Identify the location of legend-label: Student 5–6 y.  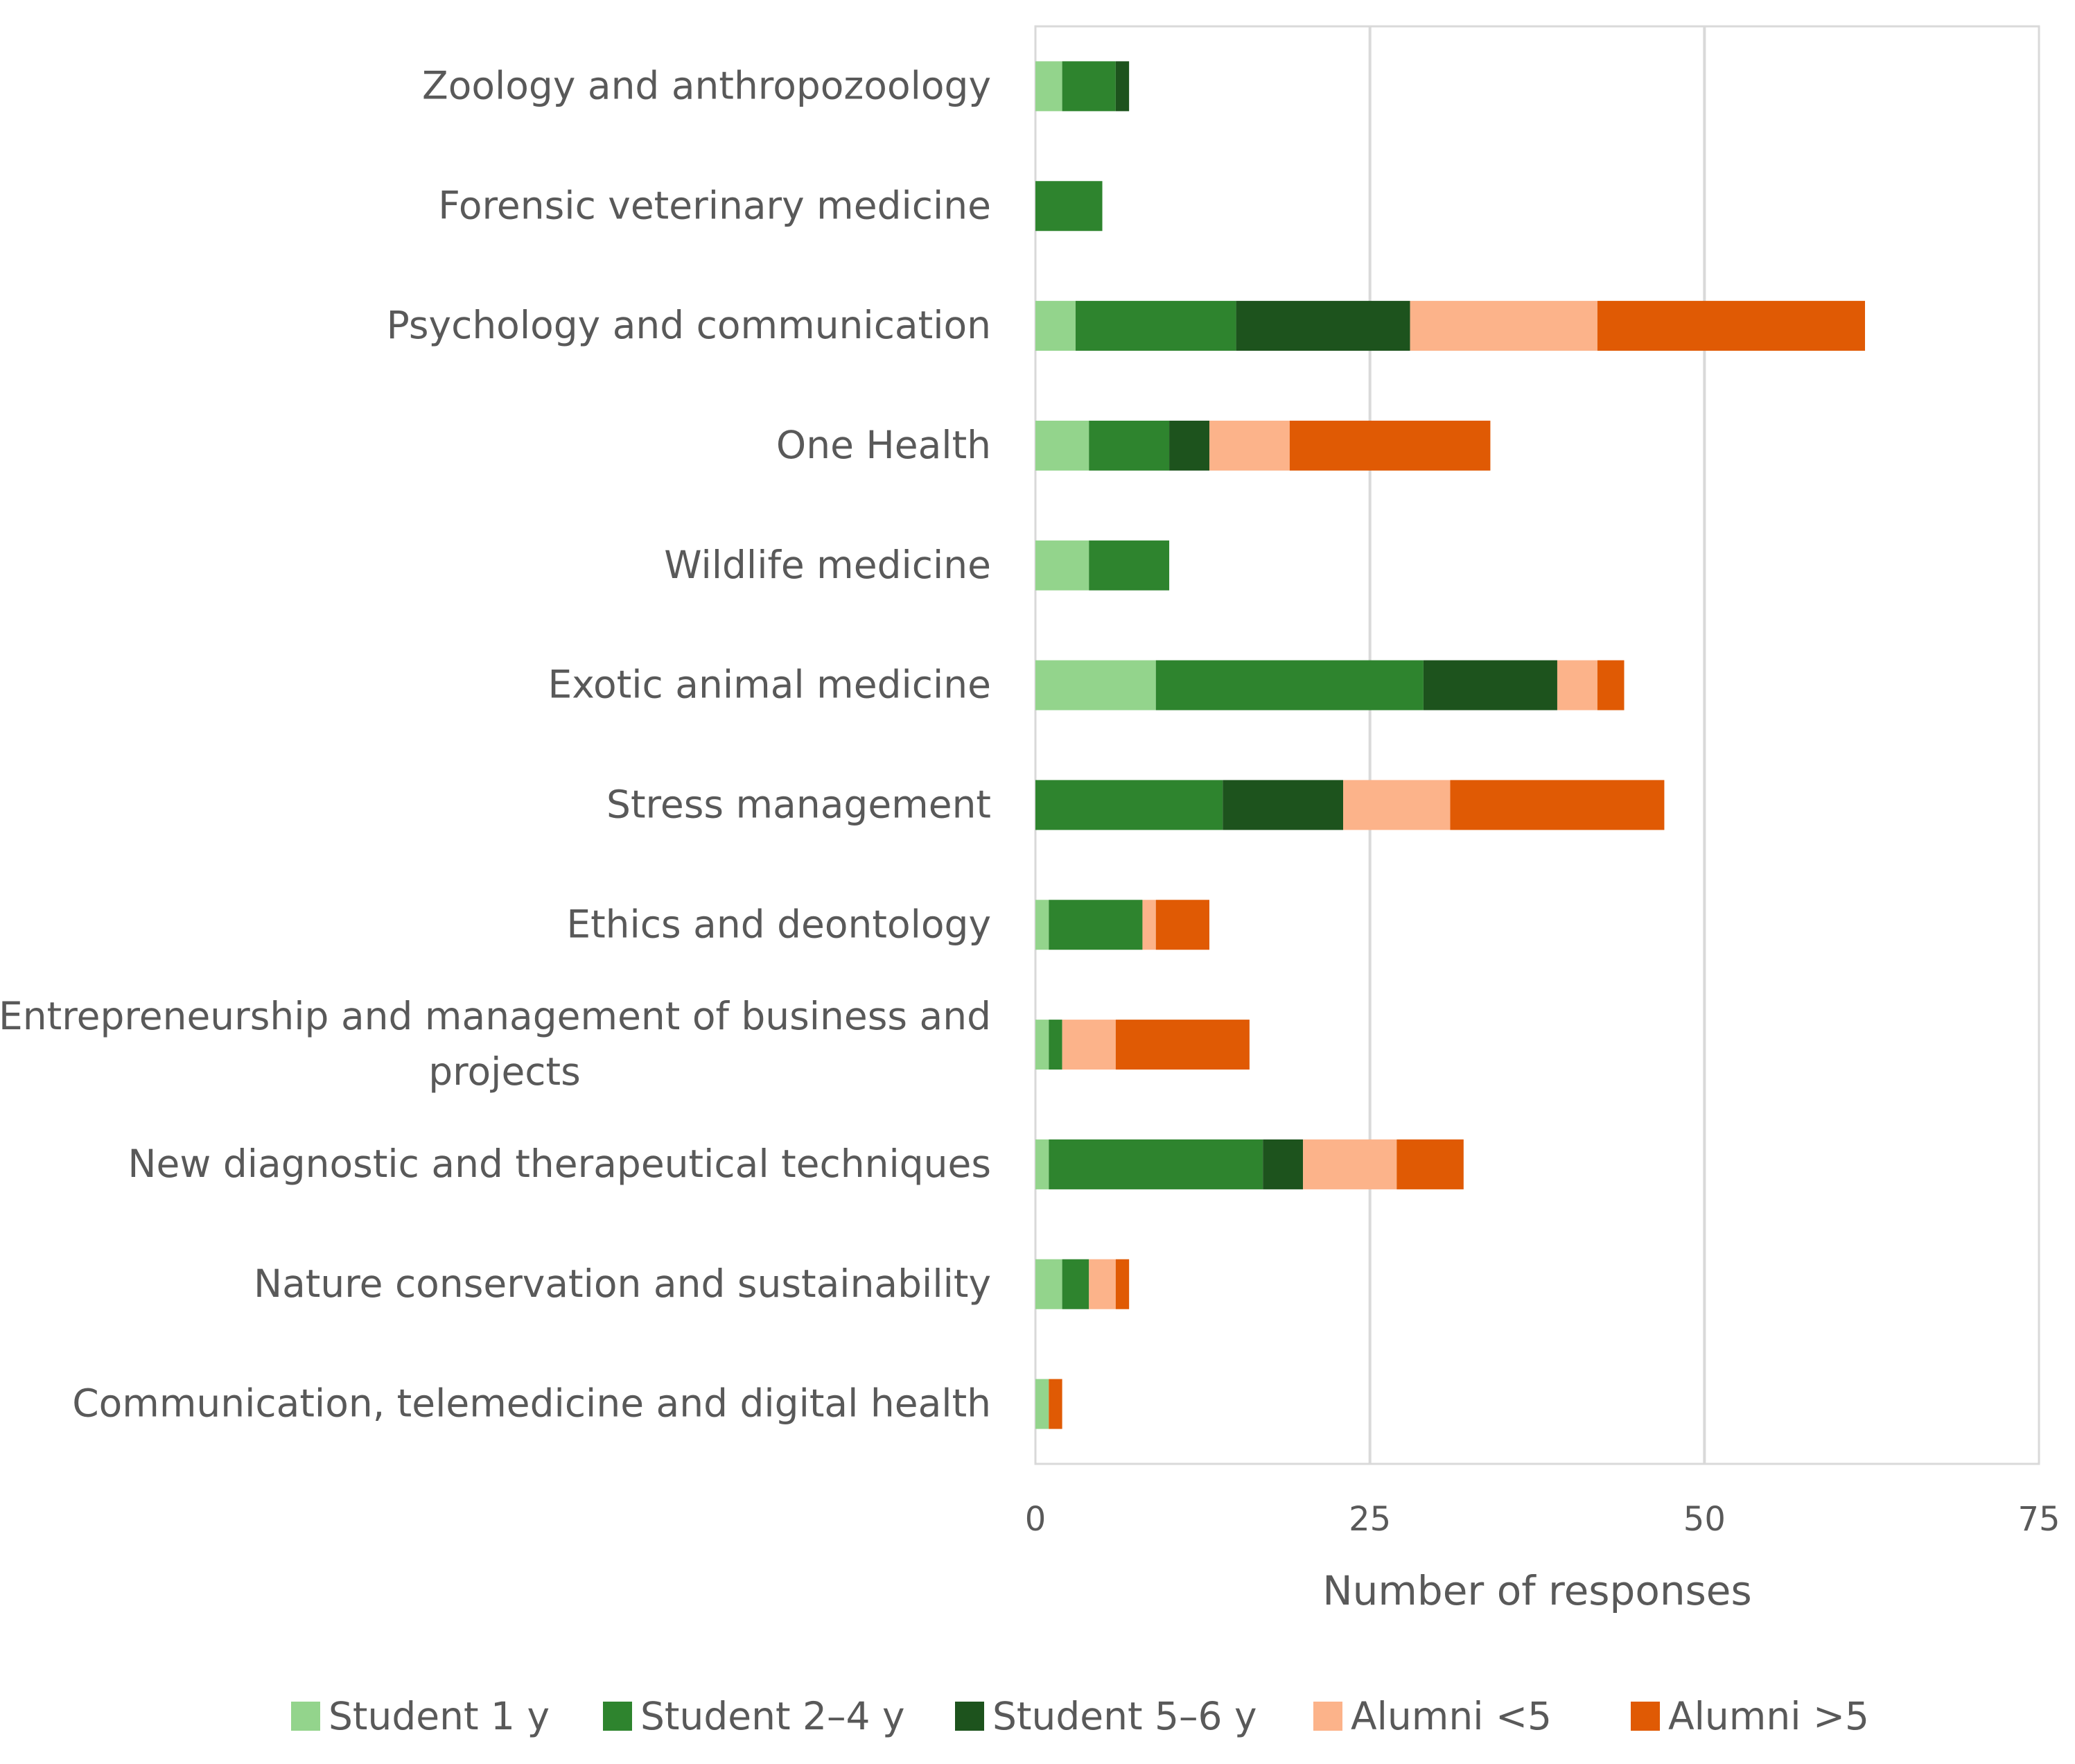
(1124, 1716).